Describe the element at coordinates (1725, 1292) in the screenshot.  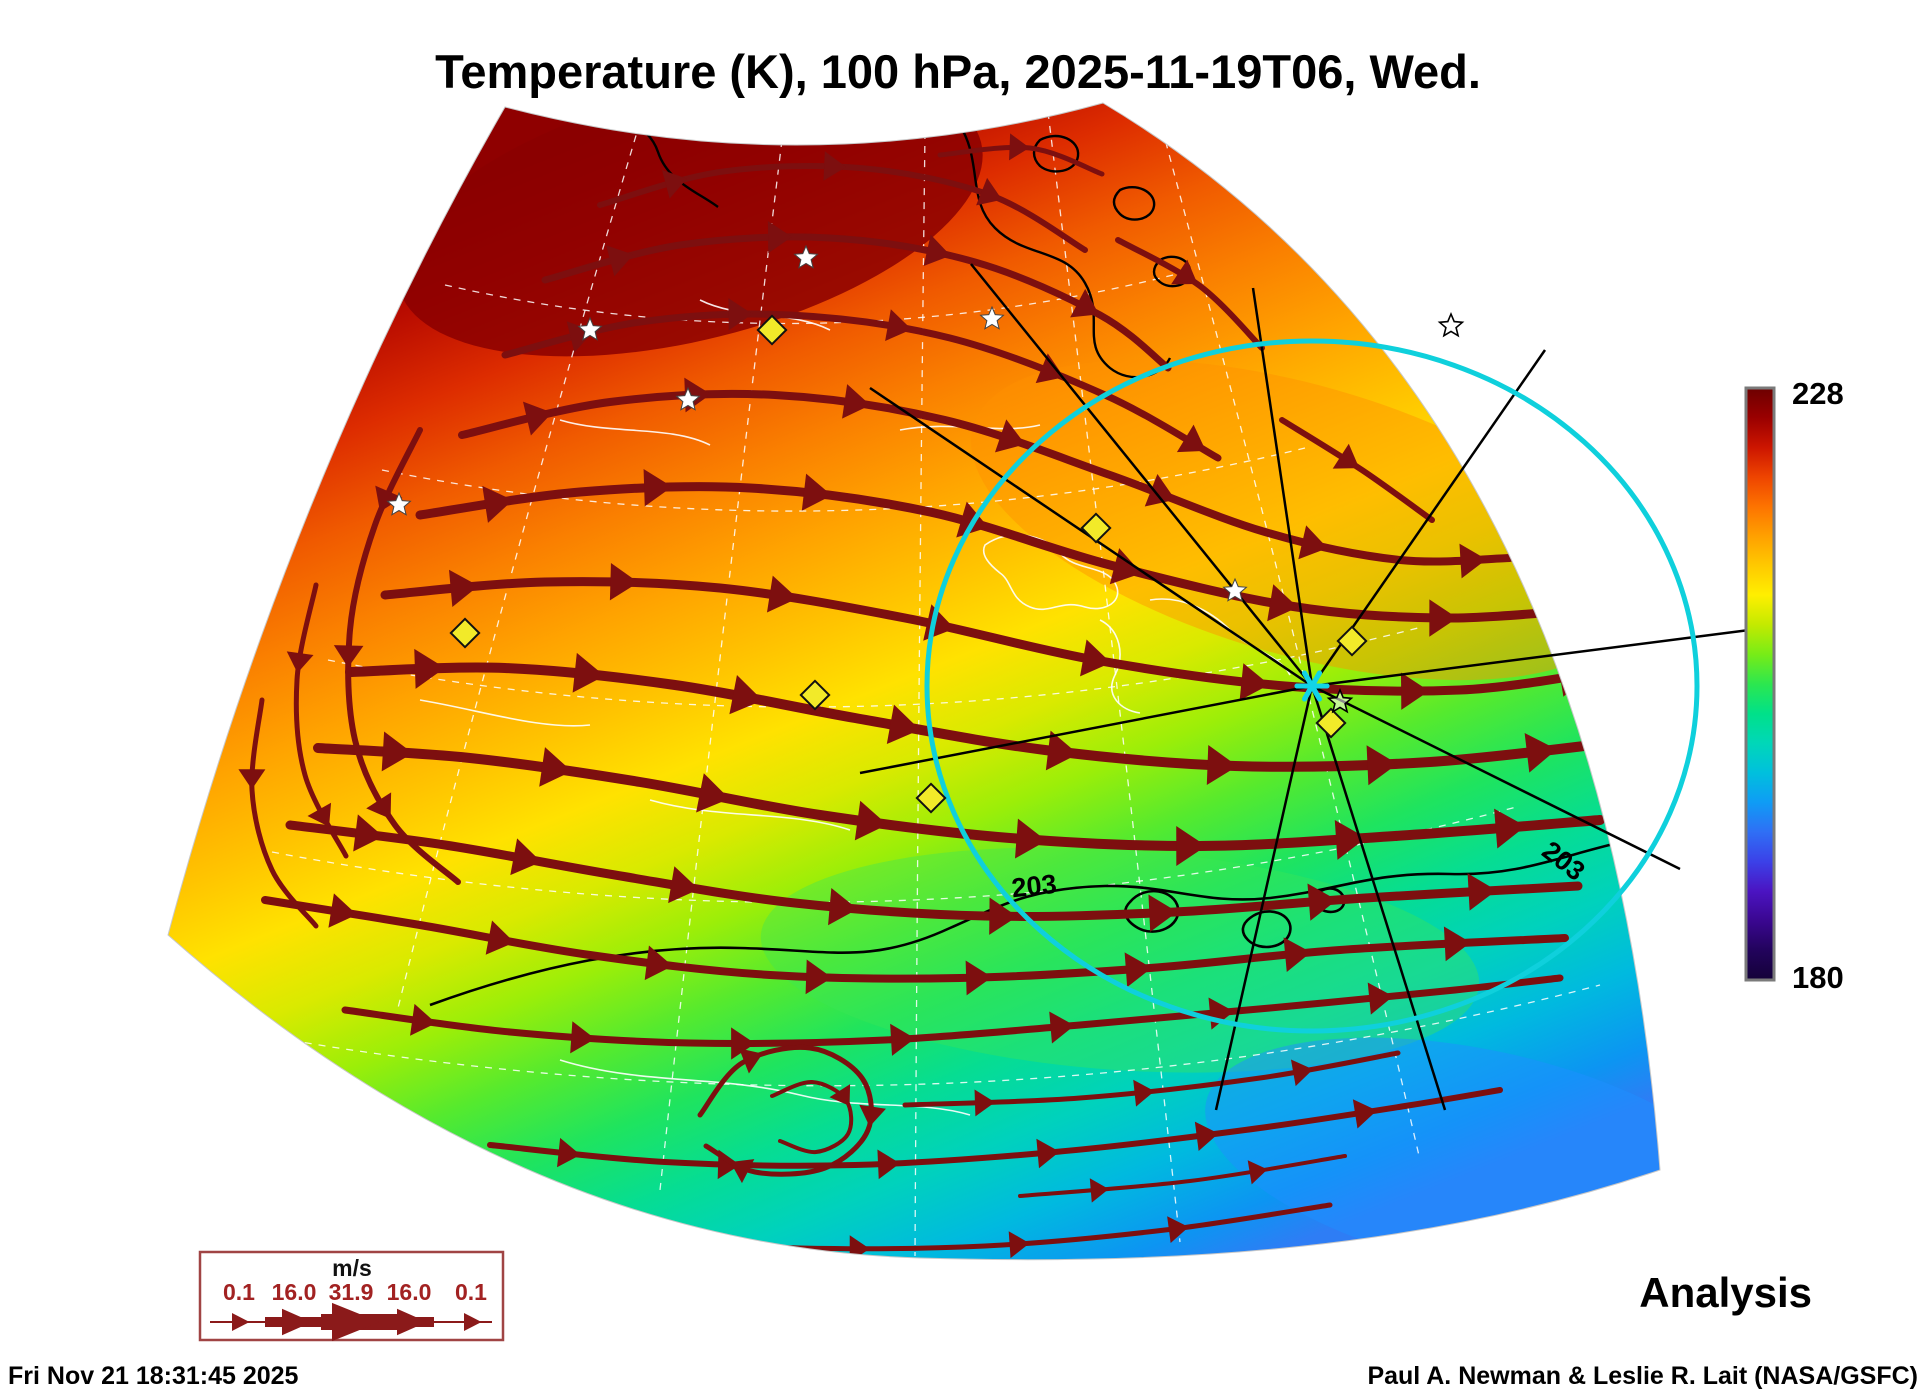
I see `analysis-label: Analysis` at that location.